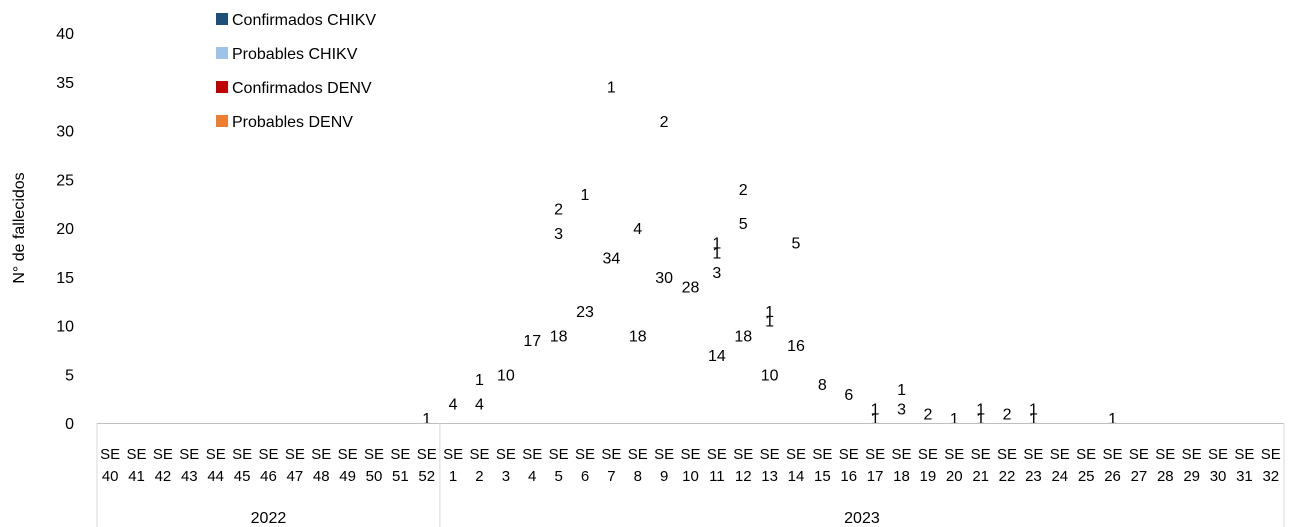 Image resolution: width=1292 pixels, height=527 pixels. What do you see at coordinates (1112, 476) in the screenshot?
I see `x-tick-label: 26` at bounding box center [1112, 476].